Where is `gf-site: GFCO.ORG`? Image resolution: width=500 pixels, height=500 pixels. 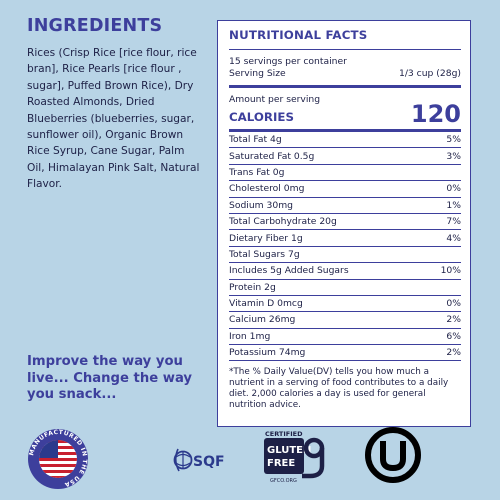
gf-site: GFCO.ORG is located at coordinates (283, 481).